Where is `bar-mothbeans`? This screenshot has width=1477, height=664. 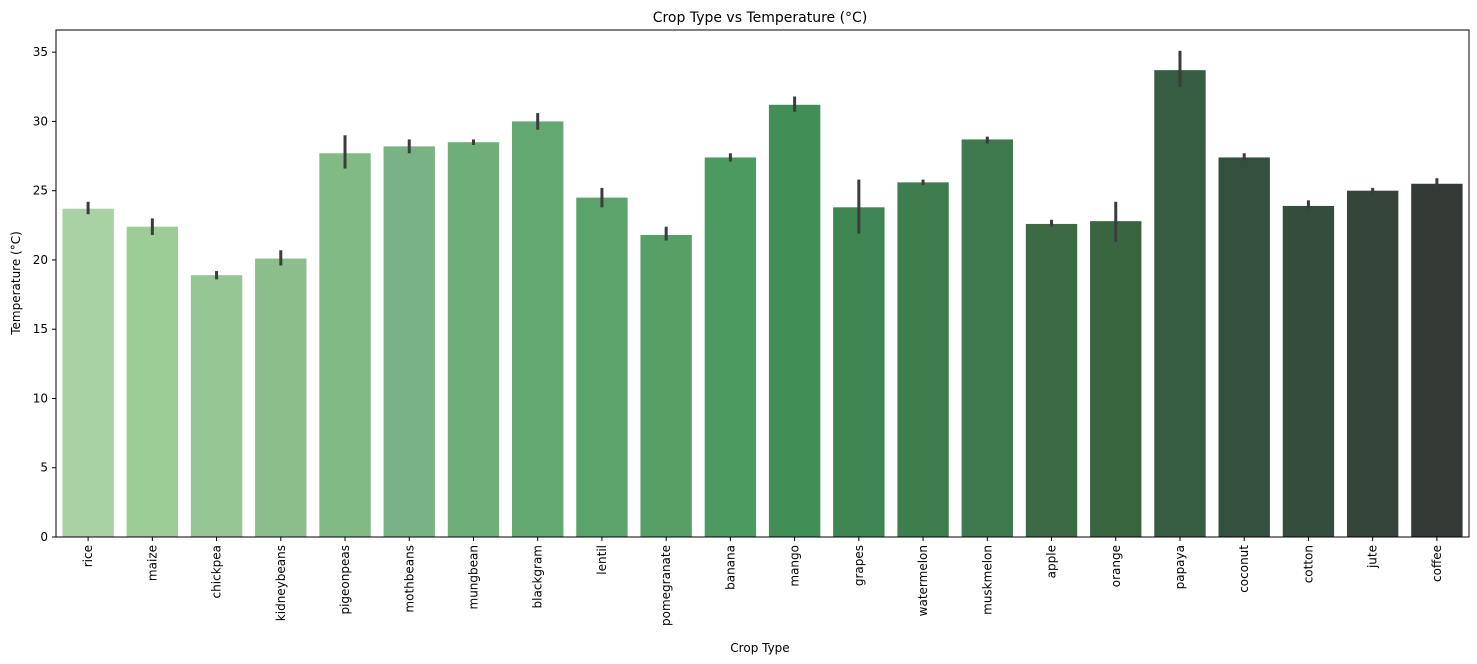
bar-mothbeans is located at coordinates (409, 341).